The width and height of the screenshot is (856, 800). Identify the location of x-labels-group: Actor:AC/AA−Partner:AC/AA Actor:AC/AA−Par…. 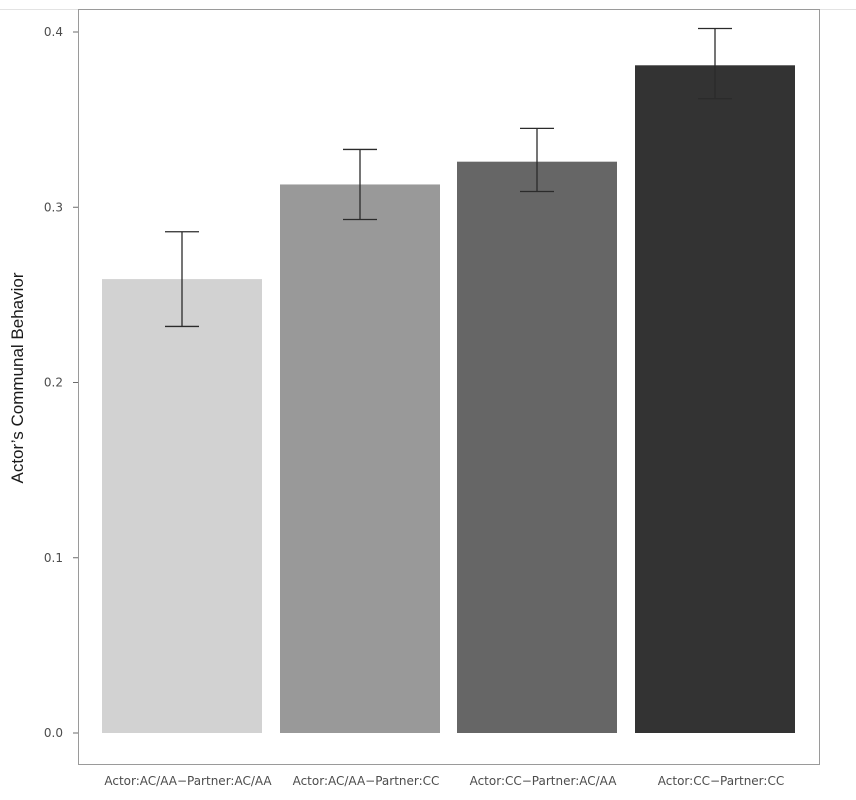
(444, 781).